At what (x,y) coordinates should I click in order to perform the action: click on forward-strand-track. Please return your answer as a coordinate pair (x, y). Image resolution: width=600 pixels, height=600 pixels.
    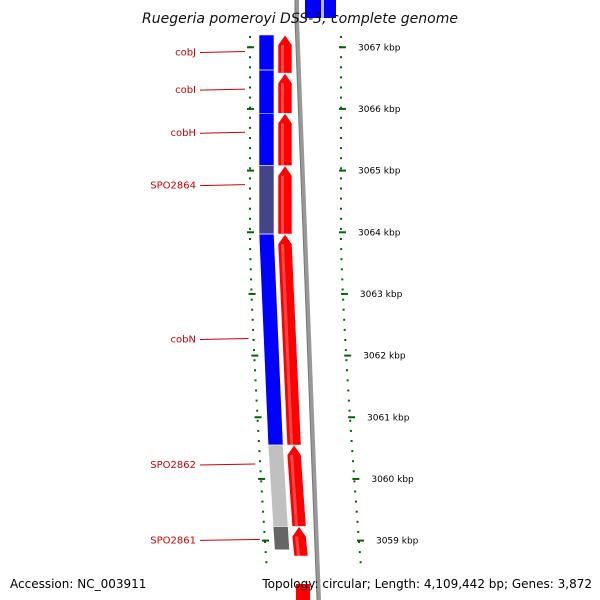
    Looking at the image, I should click on (293, 295).